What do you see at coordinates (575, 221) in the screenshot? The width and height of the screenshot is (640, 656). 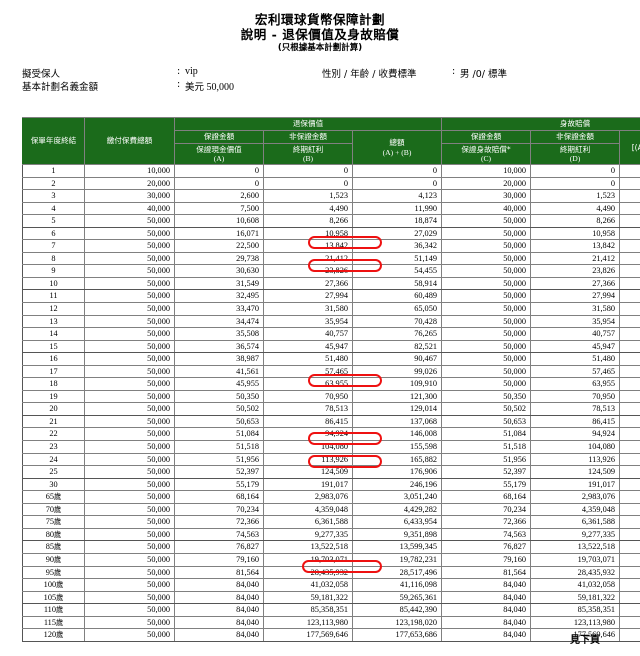 I see `cell-terminal-bonus-d: 8,266` at bounding box center [575, 221].